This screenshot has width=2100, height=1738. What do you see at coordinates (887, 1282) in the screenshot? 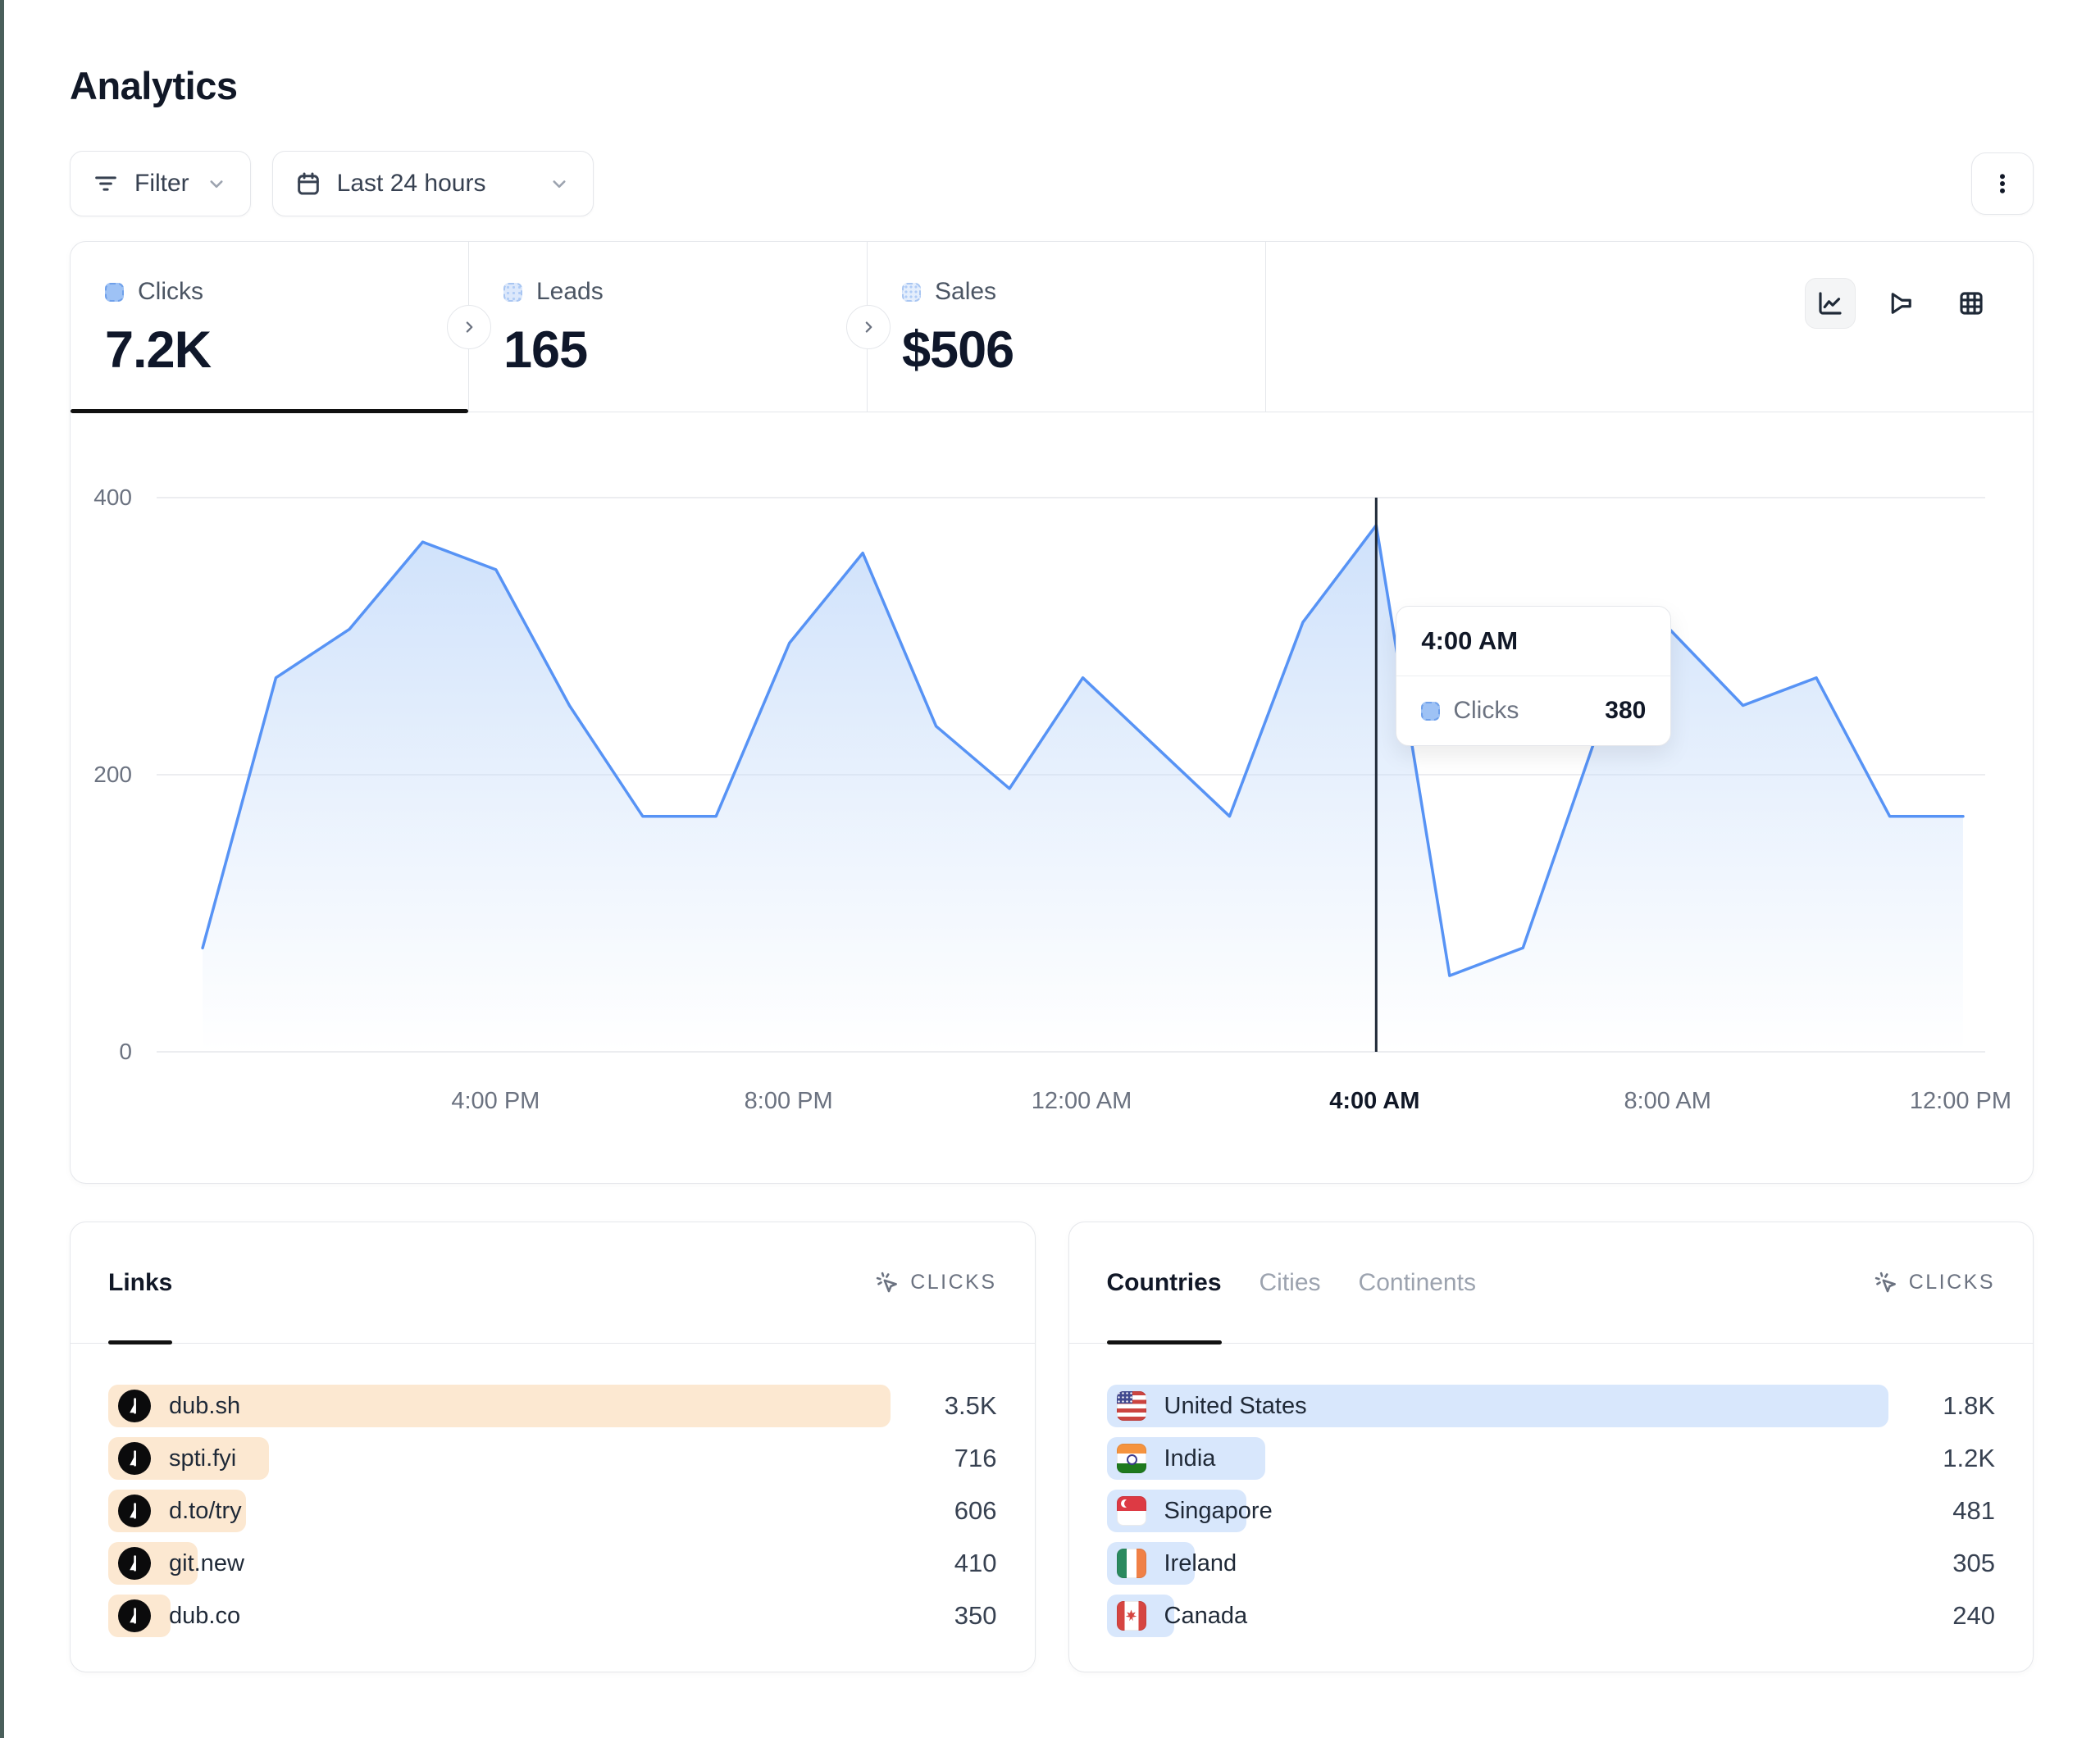
I see `cursor-click-icon` at bounding box center [887, 1282].